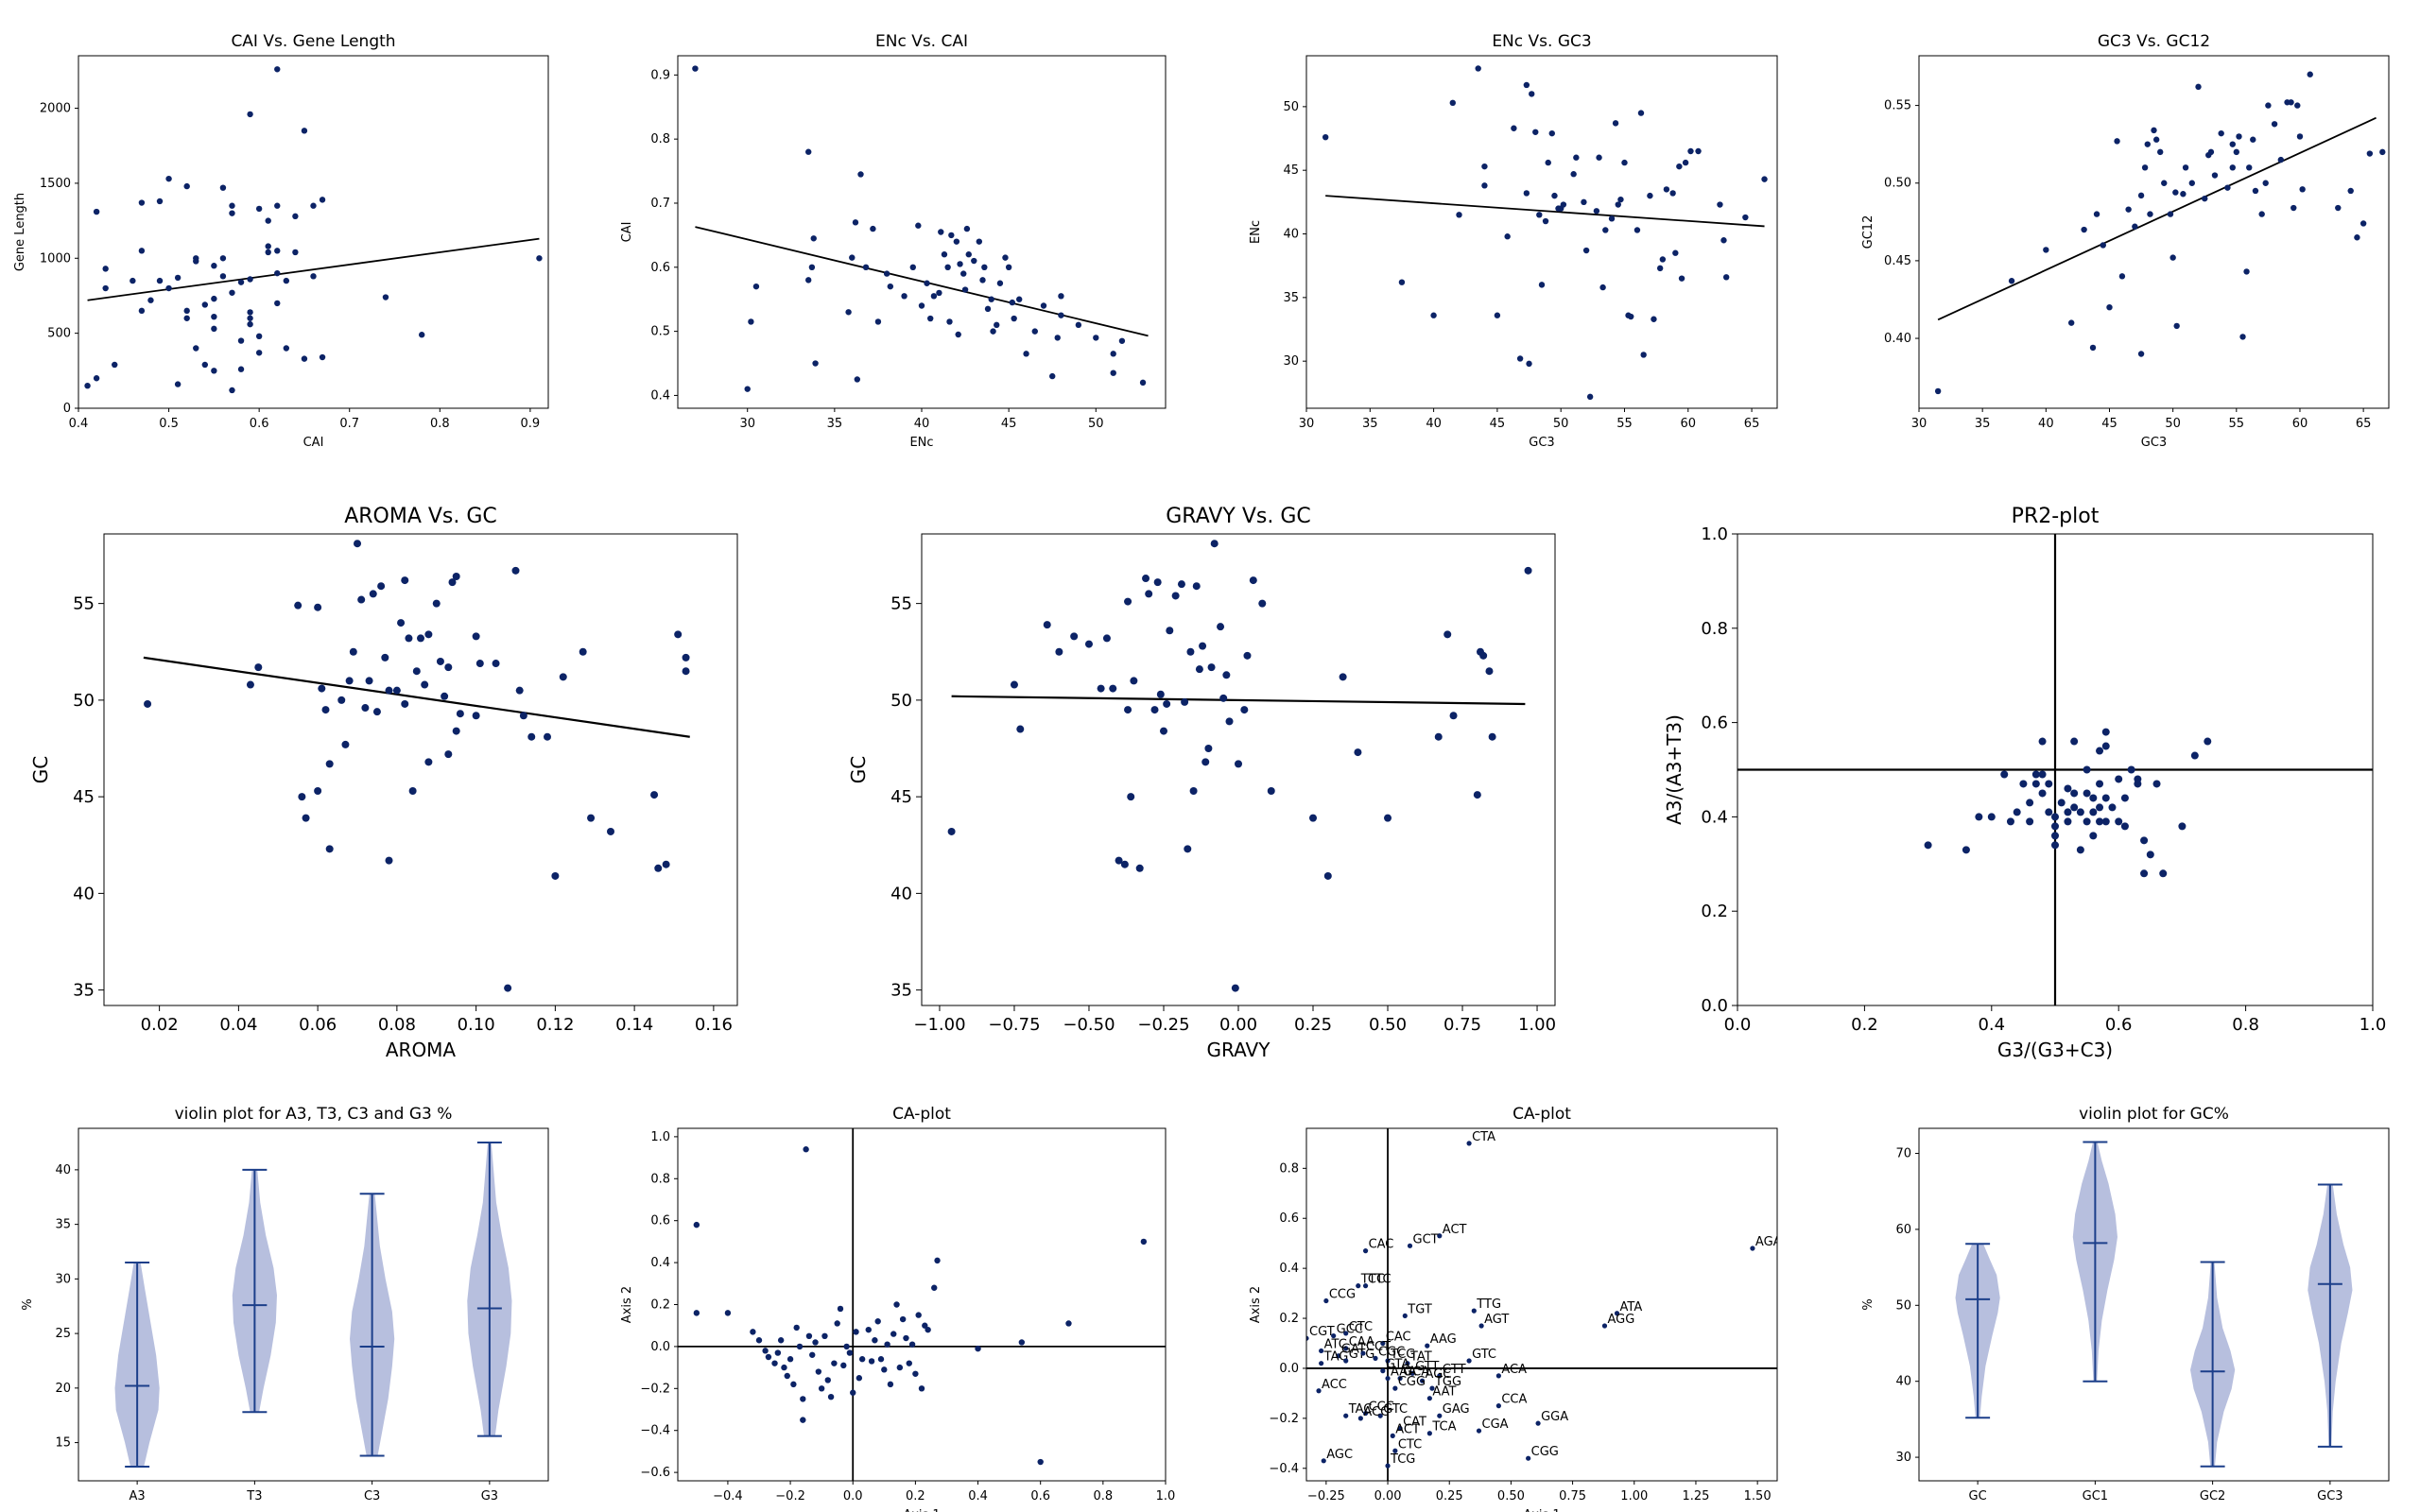  I want to click on y-tick-label: 45, so click(901, 797).